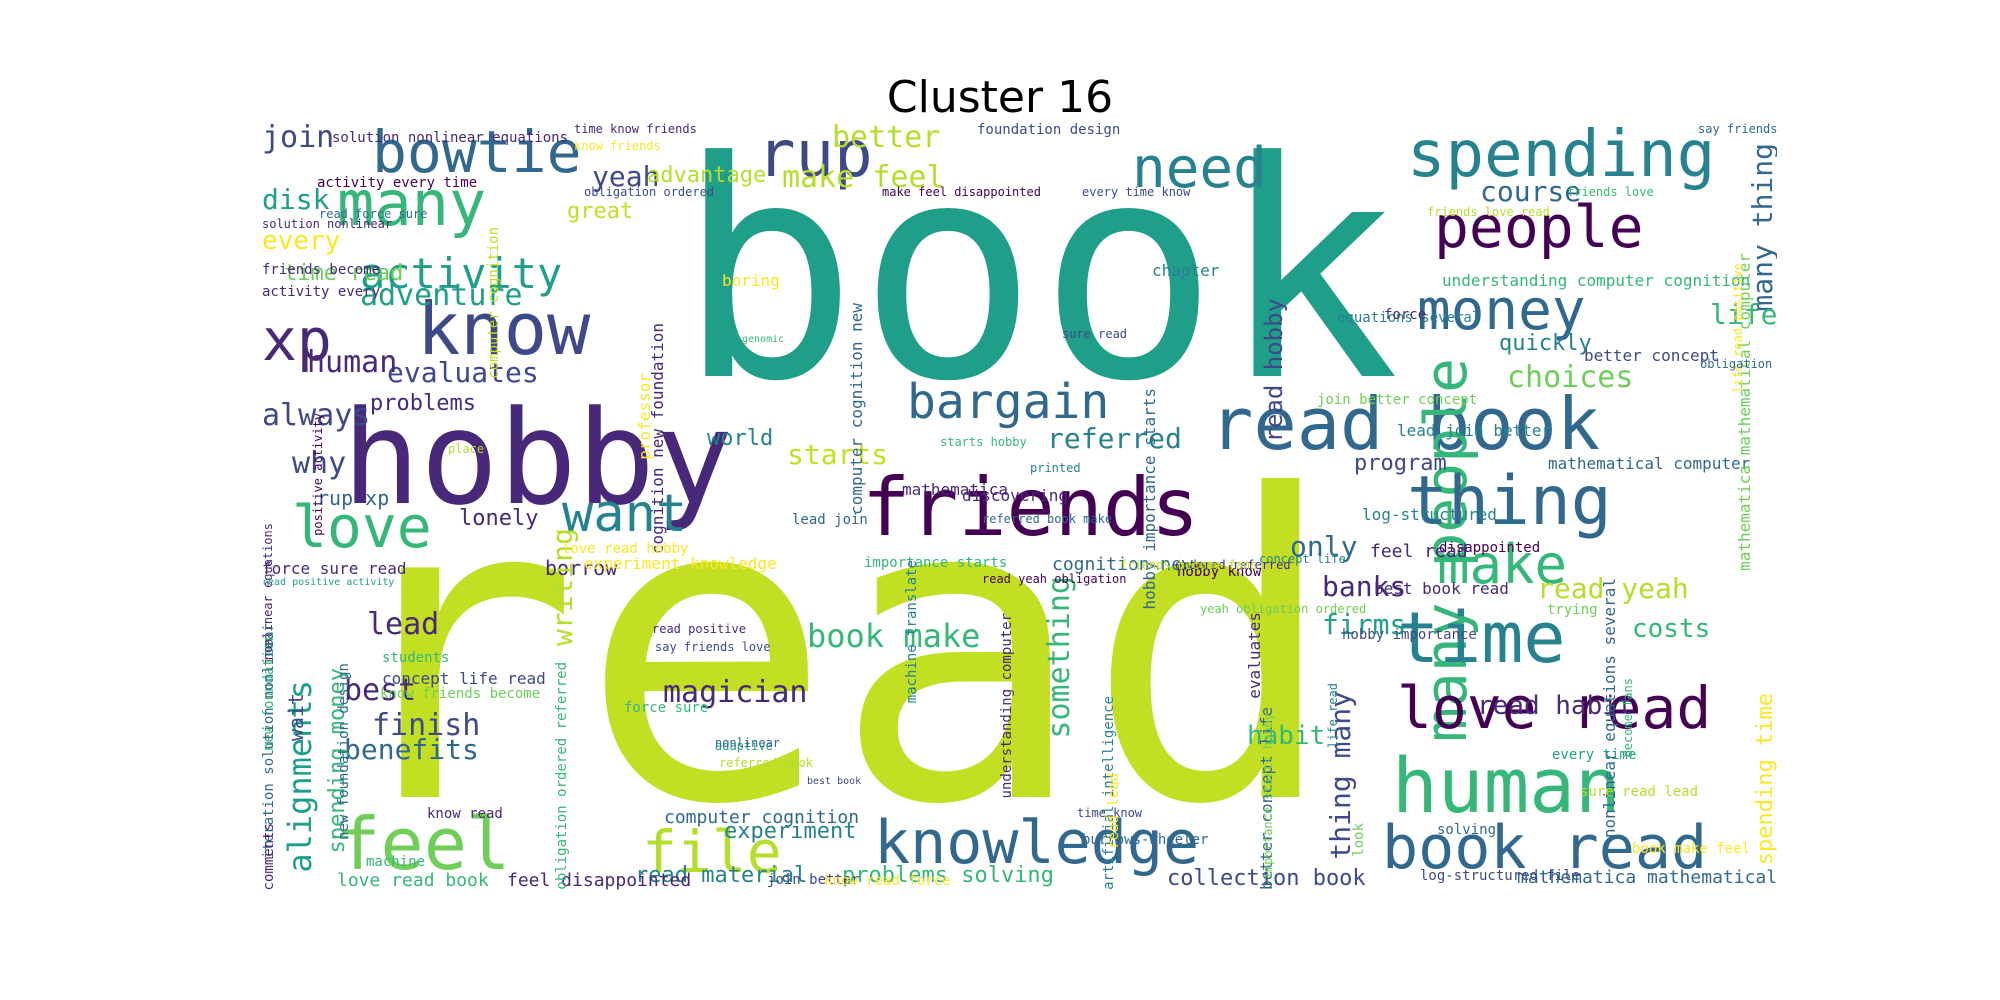  Describe the element at coordinates (1359, 840) in the screenshot. I see `word-look: look` at that location.